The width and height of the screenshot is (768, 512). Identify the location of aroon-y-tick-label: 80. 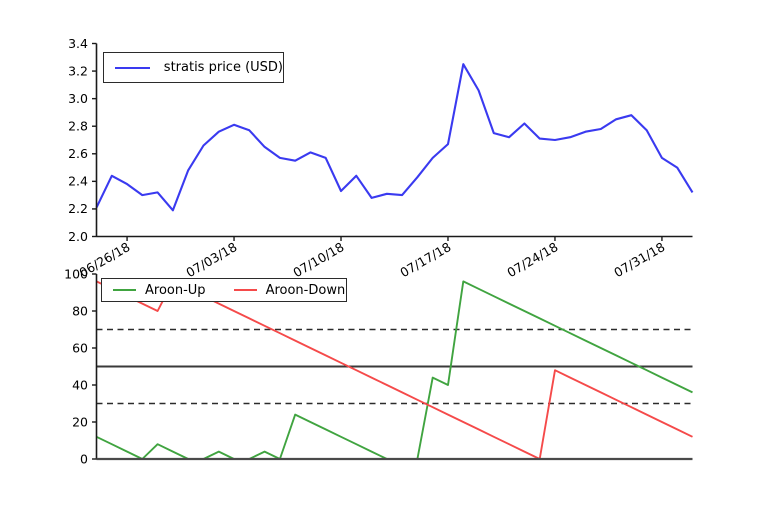
(80, 310).